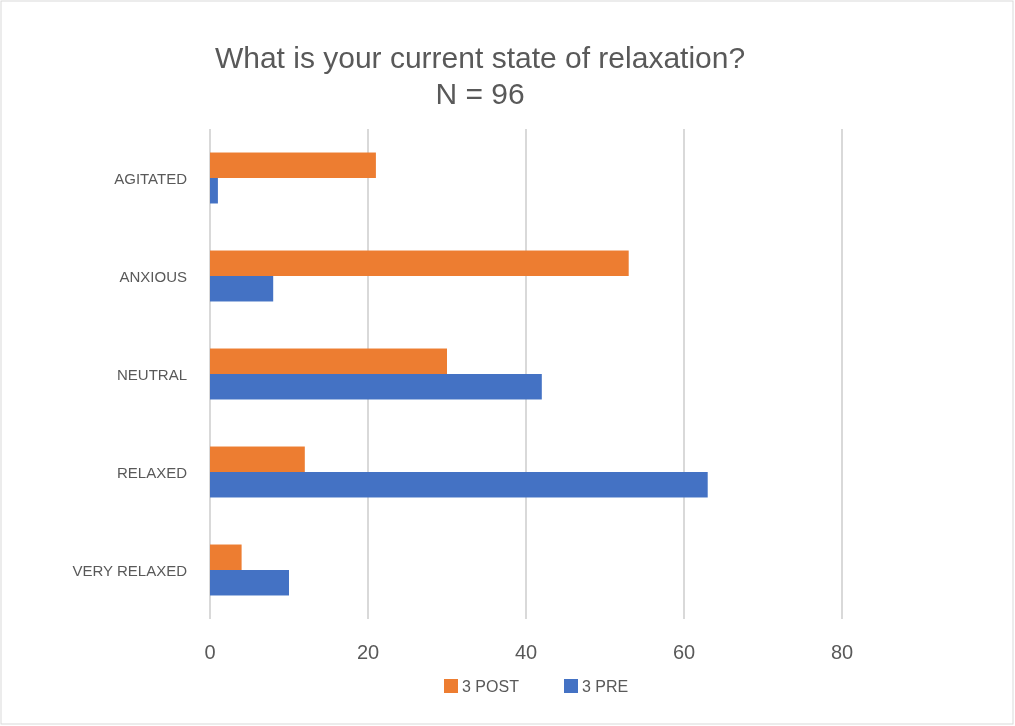 The height and width of the screenshot is (726, 1015). What do you see at coordinates (526, 652) in the screenshot?
I see `x-tick-label: 40` at bounding box center [526, 652].